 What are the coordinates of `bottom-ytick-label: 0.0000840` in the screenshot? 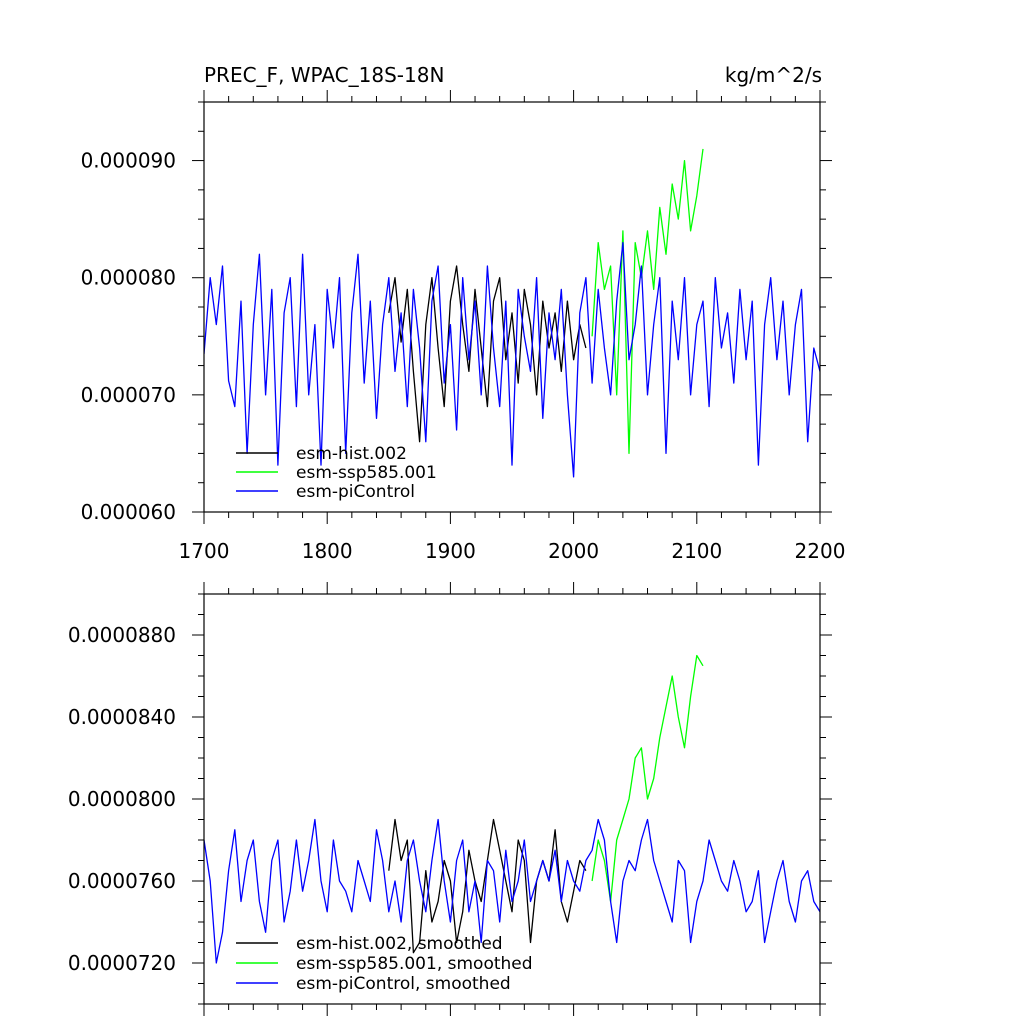 It's located at (122, 717).